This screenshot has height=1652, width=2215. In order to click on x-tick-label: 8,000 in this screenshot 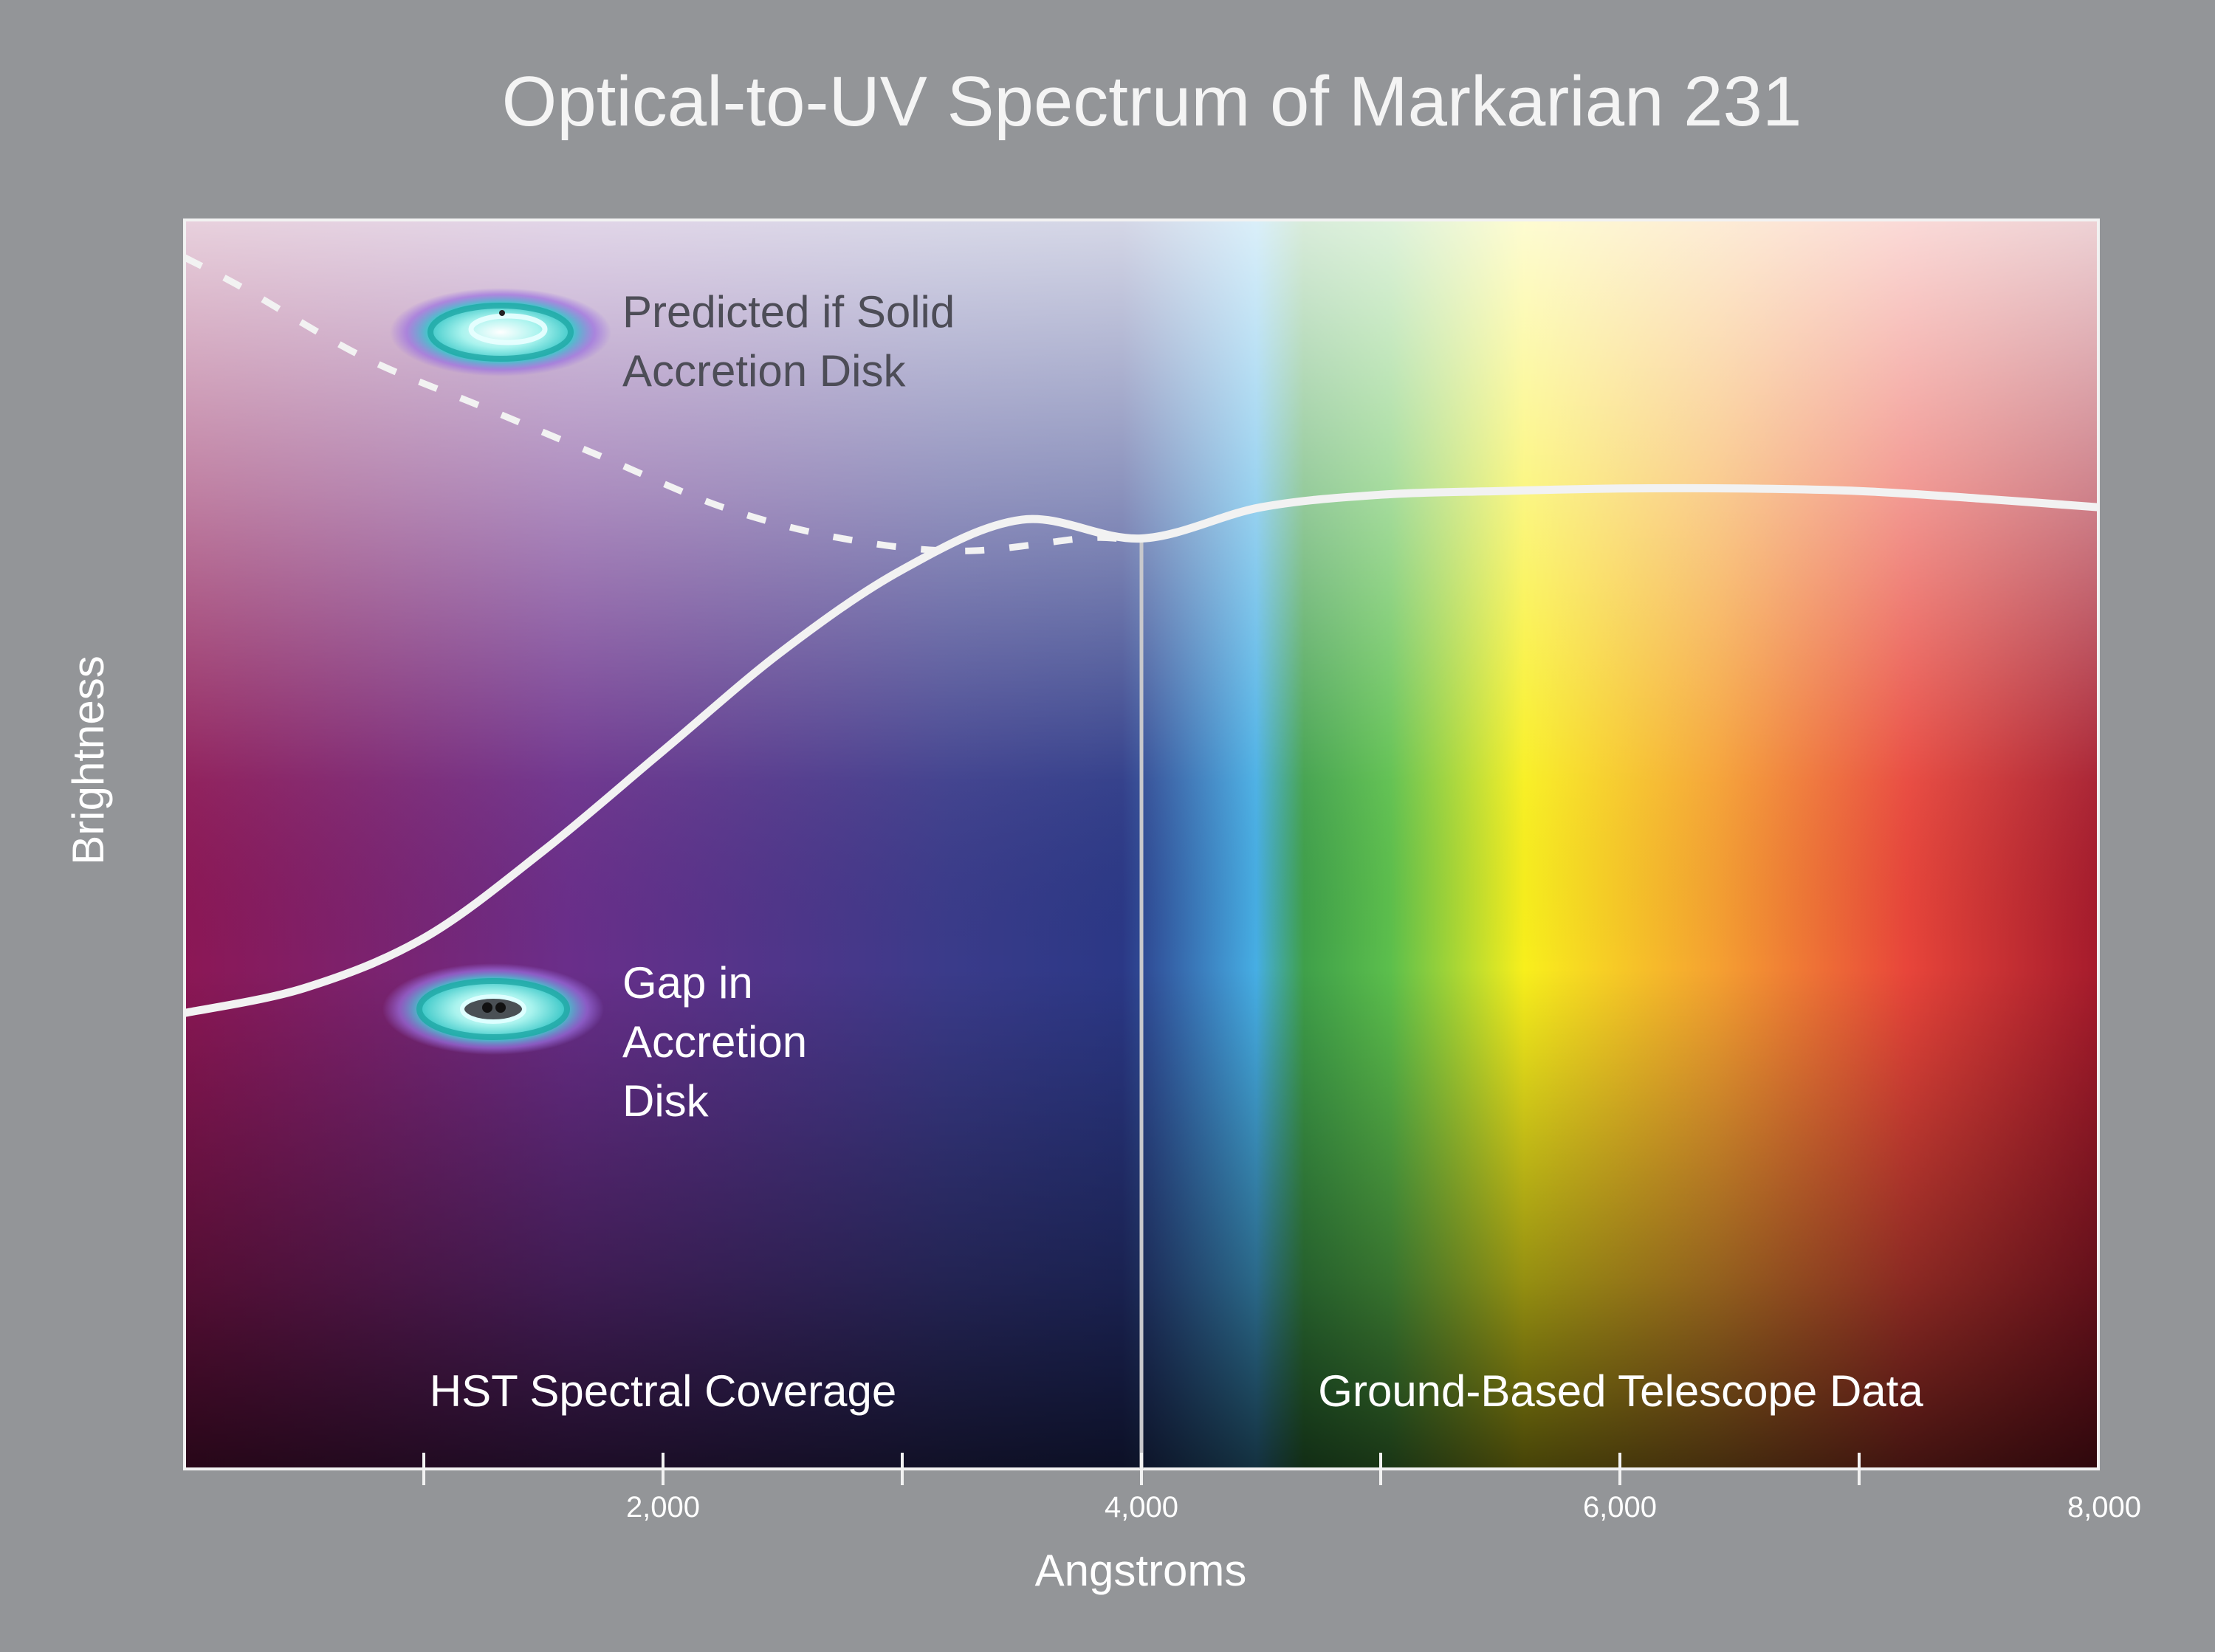, I will do `click(2104, 1507)`.